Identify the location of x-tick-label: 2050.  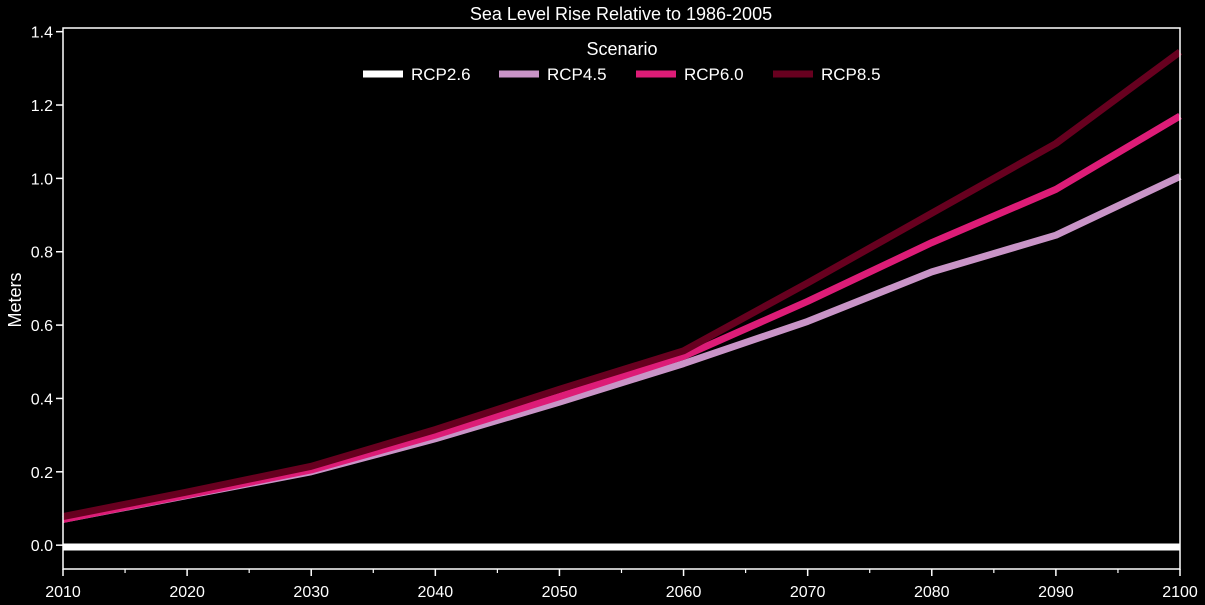
(560, 592).